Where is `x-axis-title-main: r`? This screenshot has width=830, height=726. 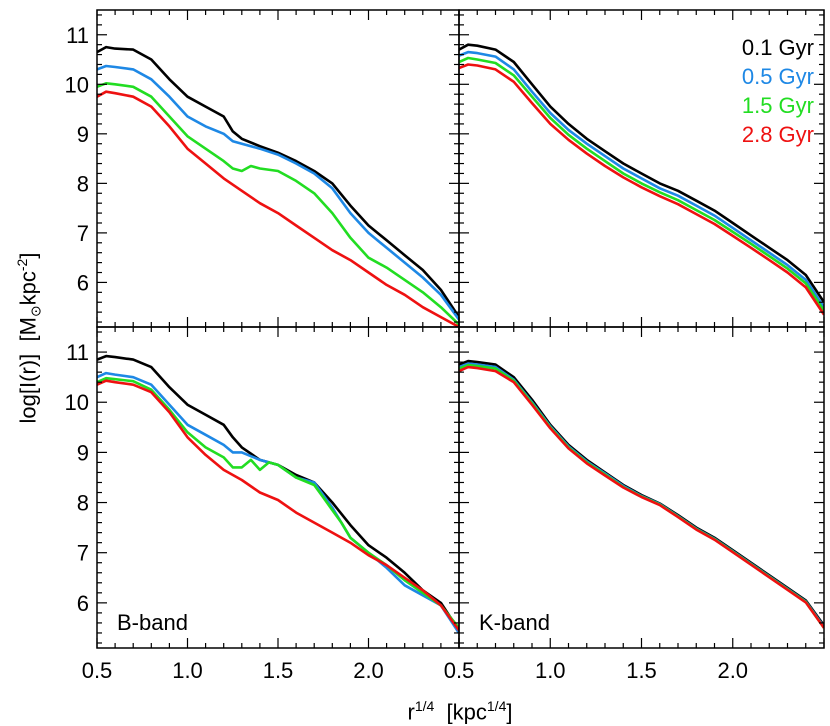 x-axis-title-main: r is located at coordinates (411, 712).